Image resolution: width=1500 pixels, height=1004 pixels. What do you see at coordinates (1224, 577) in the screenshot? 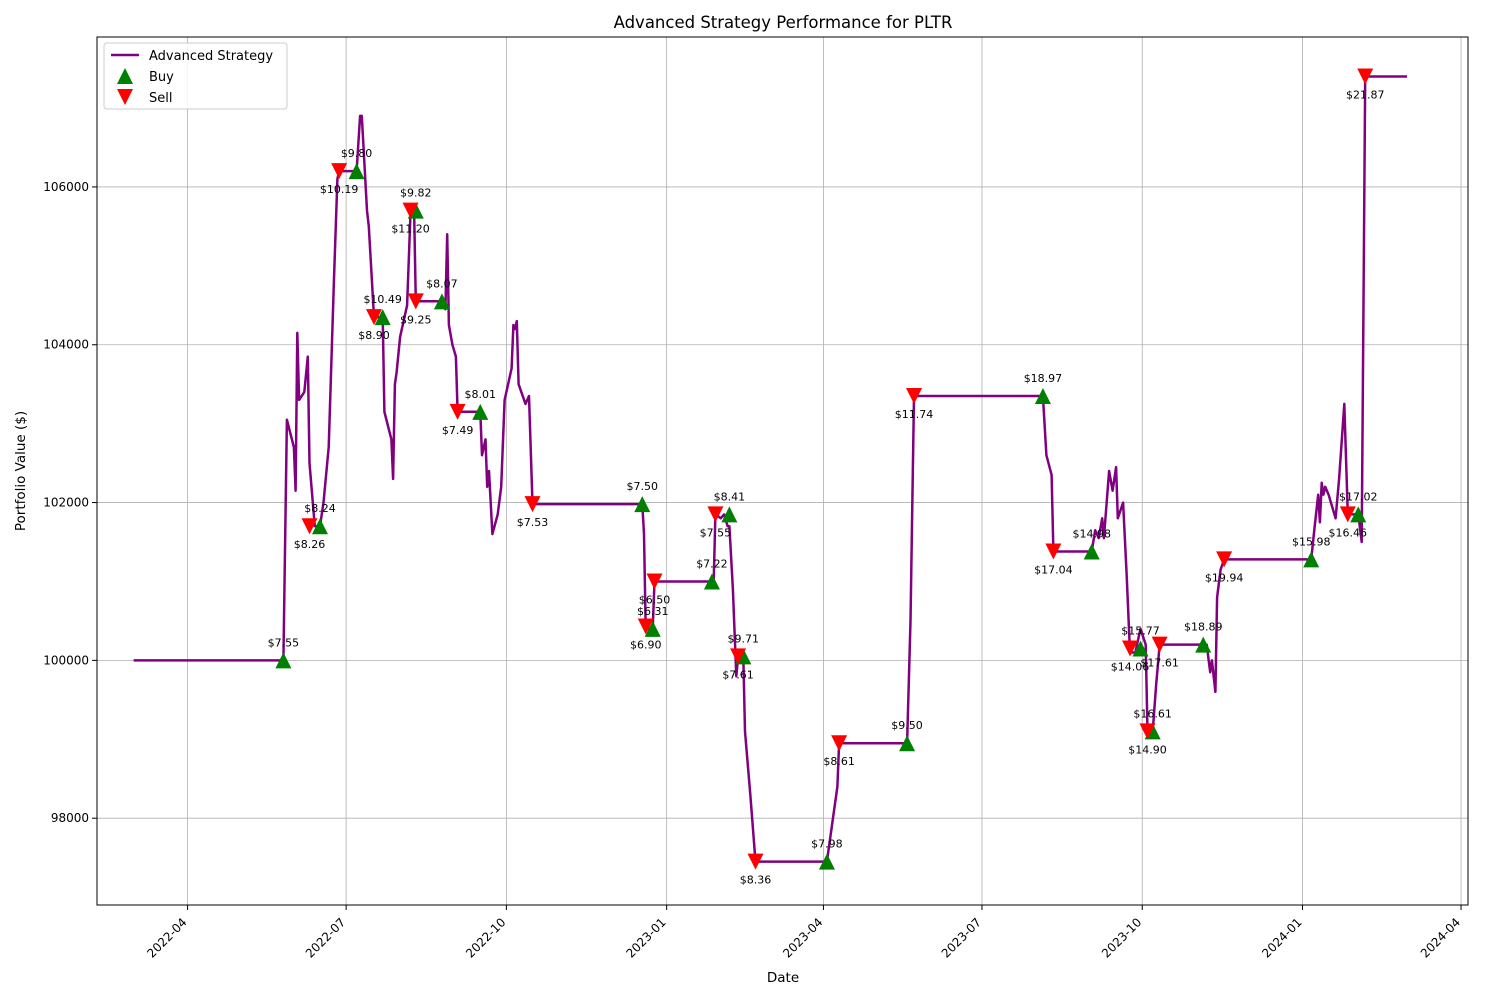
I see `sell-price-label: $19.94` at bounding box center [1224, 577].